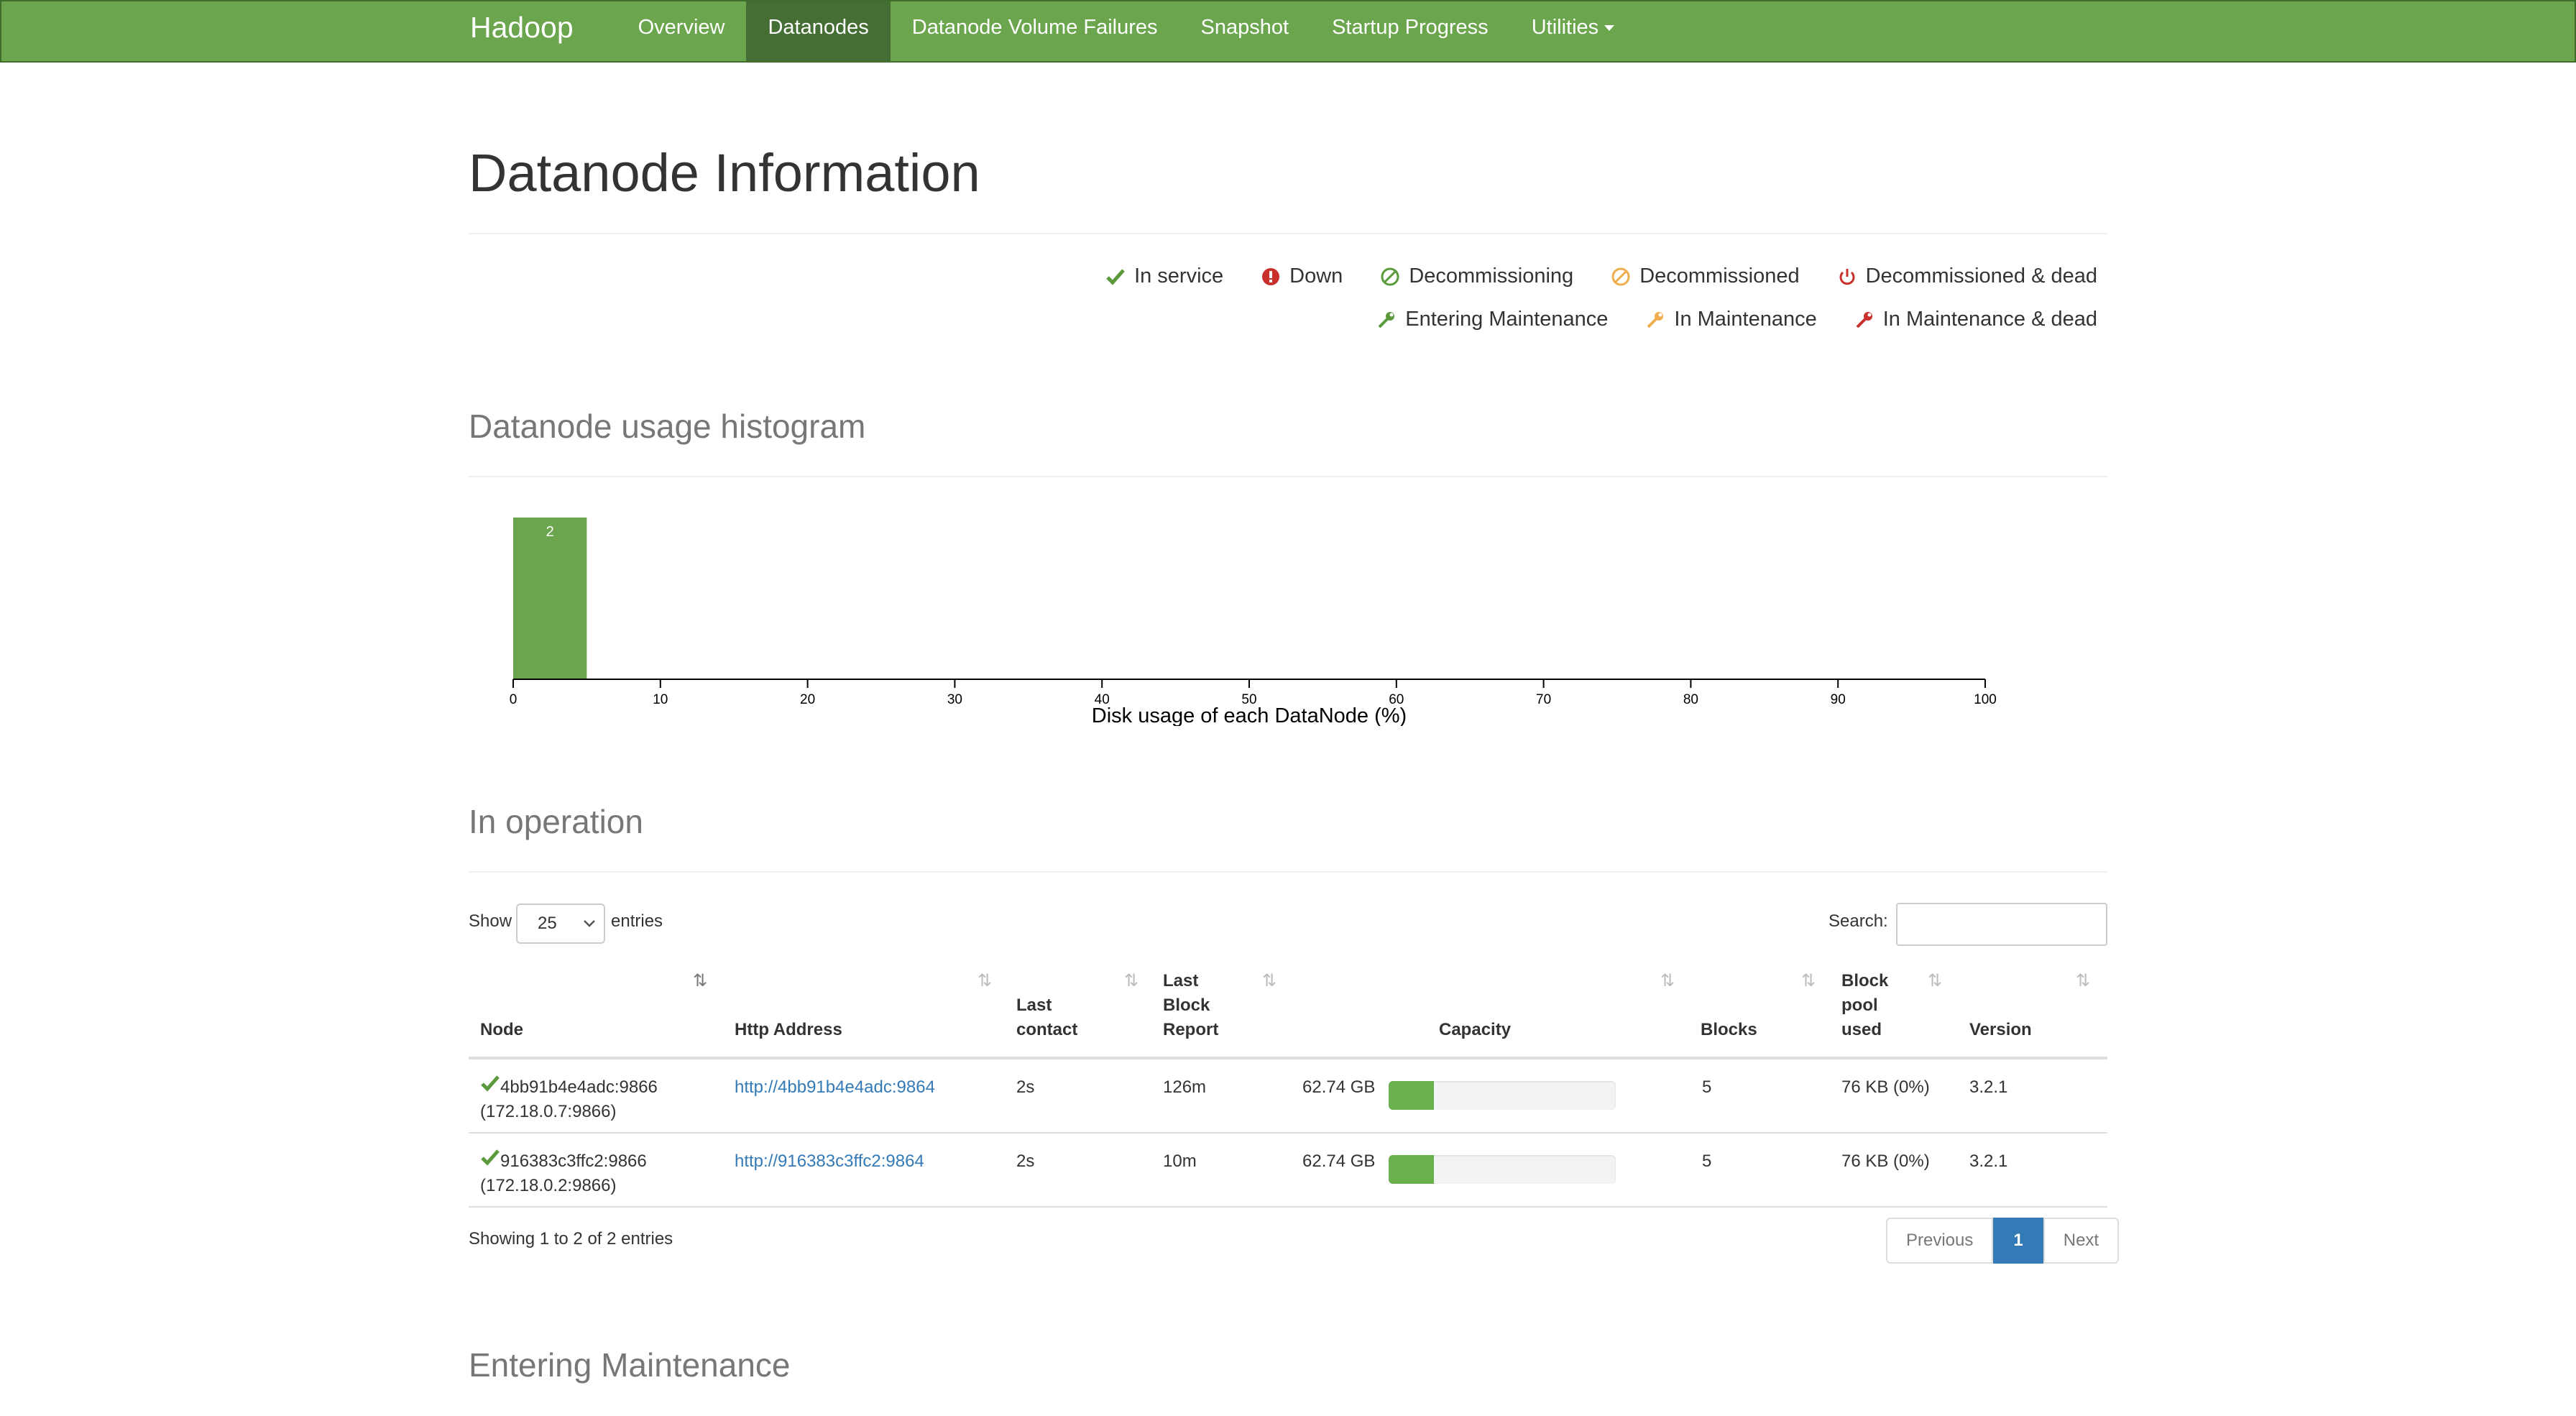  I want to click on legend-decommissioned: Decommissioned, so click(1705, 276).